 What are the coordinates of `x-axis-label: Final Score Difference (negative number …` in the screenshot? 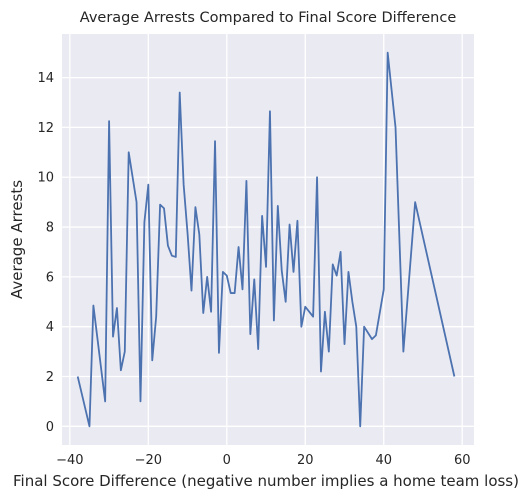 It's located at (266, 481).